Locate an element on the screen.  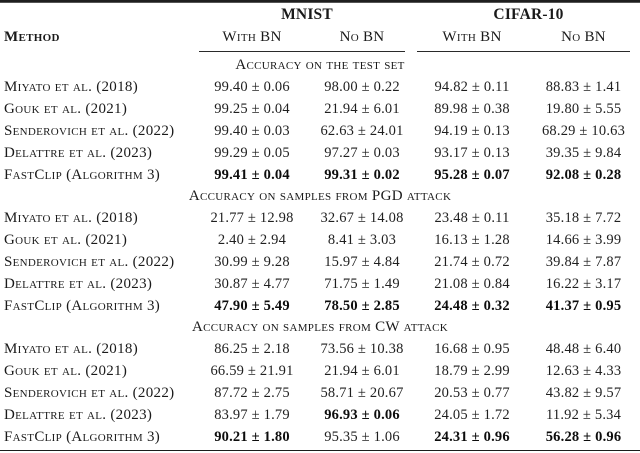
value-cell: 73.56 ± 10.38 is located at coordinates (362, 348).